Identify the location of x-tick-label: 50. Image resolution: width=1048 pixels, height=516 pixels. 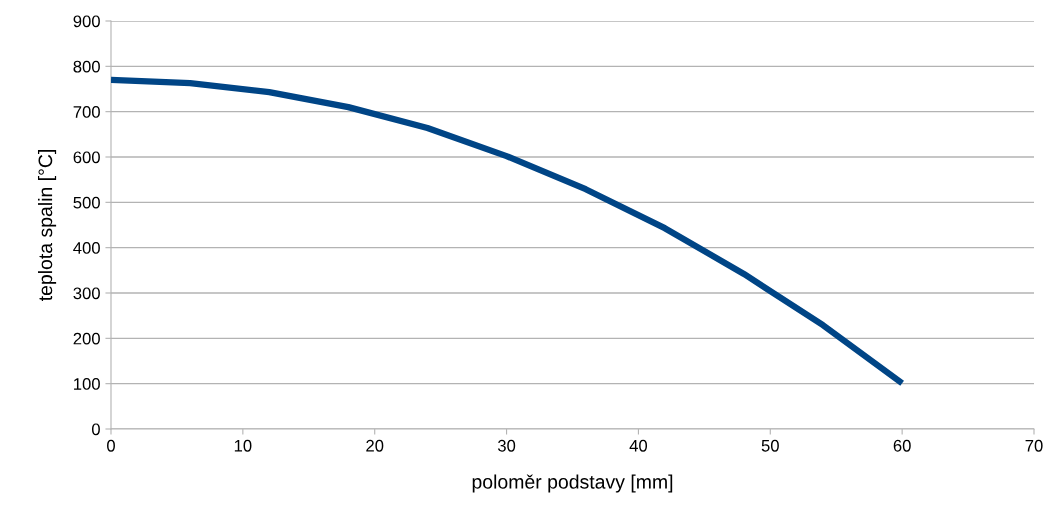
(770, 445).